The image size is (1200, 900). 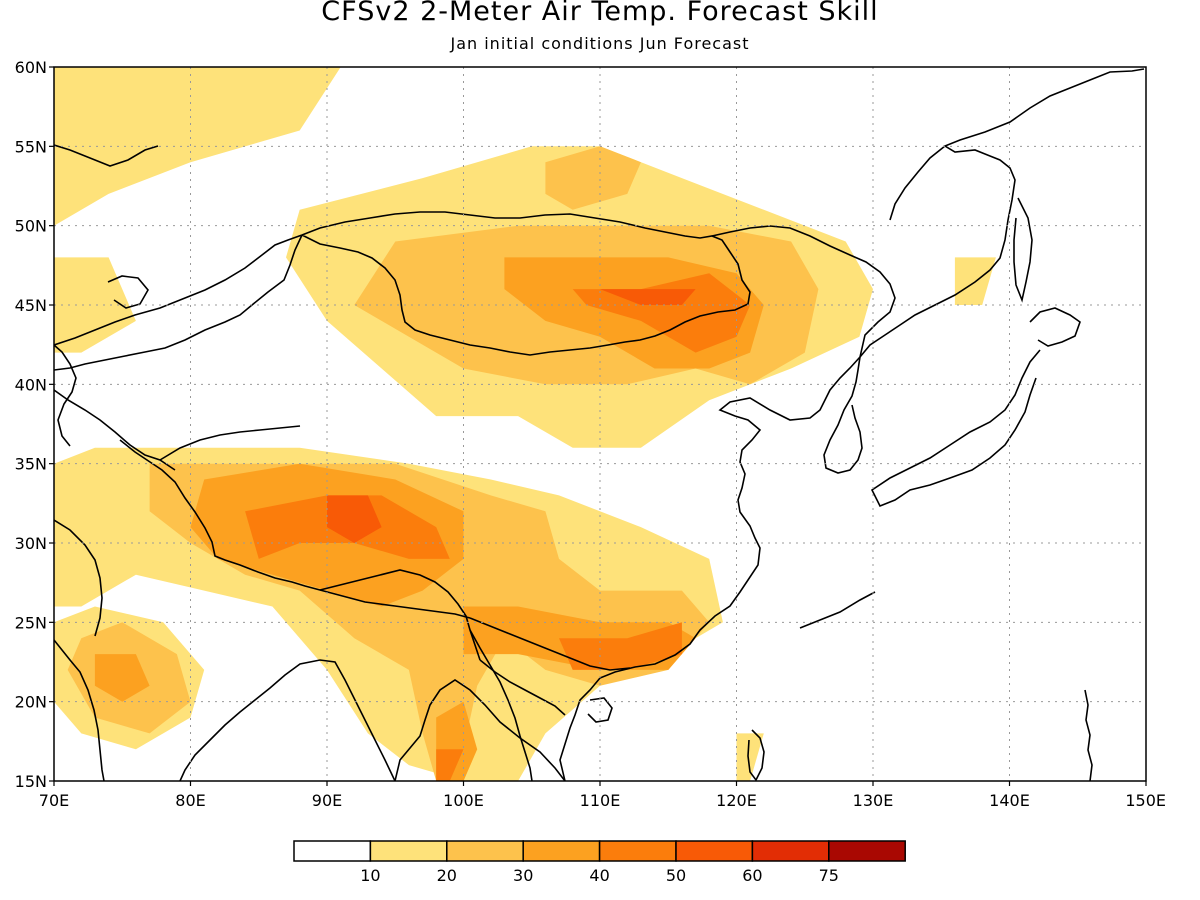 What do you see at coordinates (829, 875) in the screenshot?
I see `legend-label: 75` at bounding box center [829, 875].